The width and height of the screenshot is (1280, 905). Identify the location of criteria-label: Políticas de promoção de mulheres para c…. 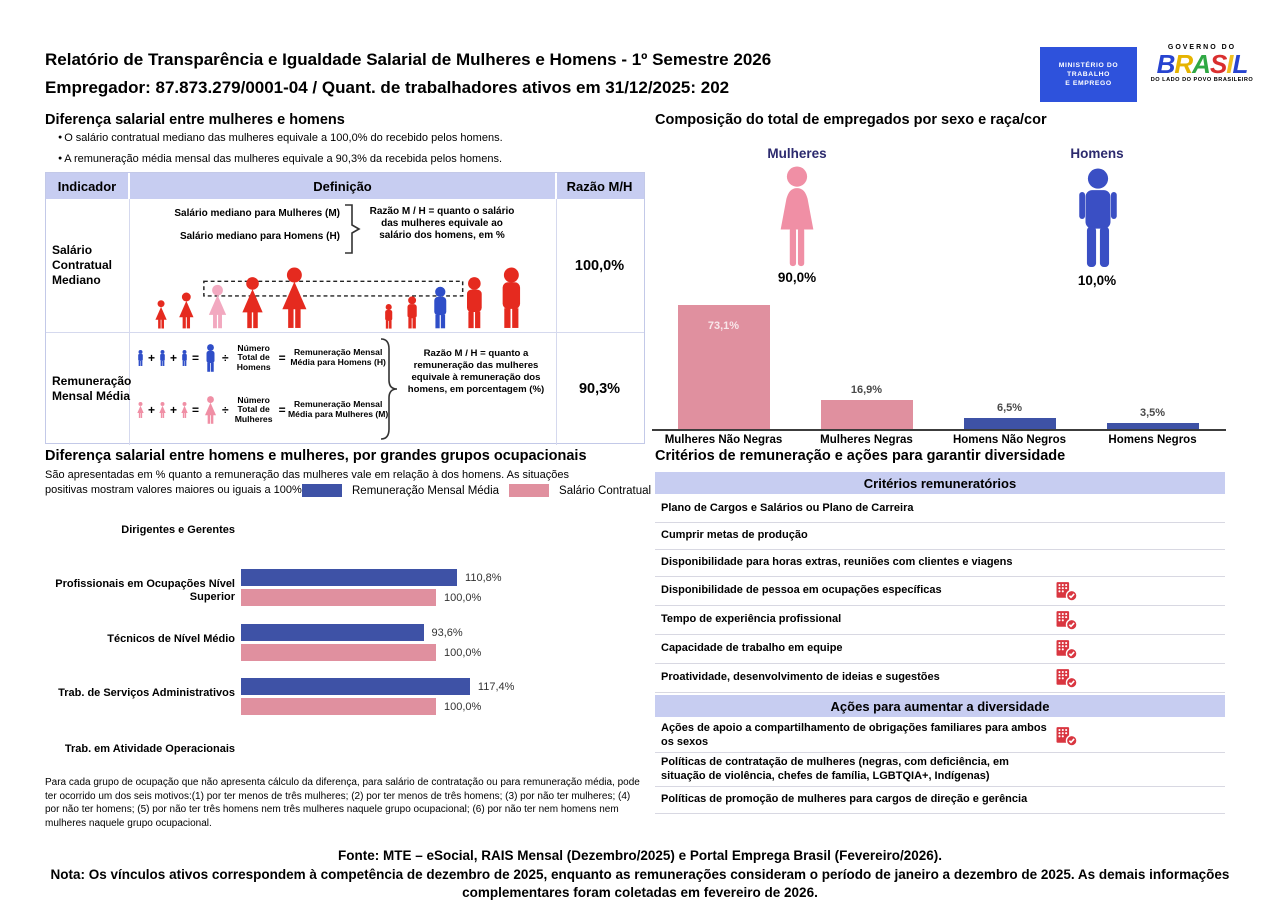
(844, 799).